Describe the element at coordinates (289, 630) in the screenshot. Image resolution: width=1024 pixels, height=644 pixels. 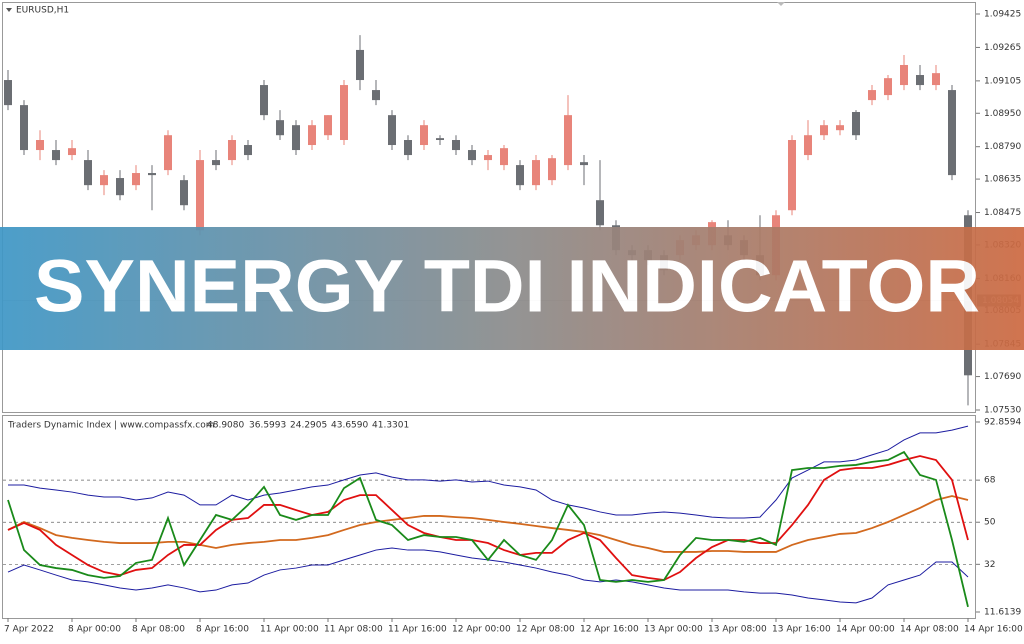
I see `x-tick-label: 11 Apr 00:00` at that location.